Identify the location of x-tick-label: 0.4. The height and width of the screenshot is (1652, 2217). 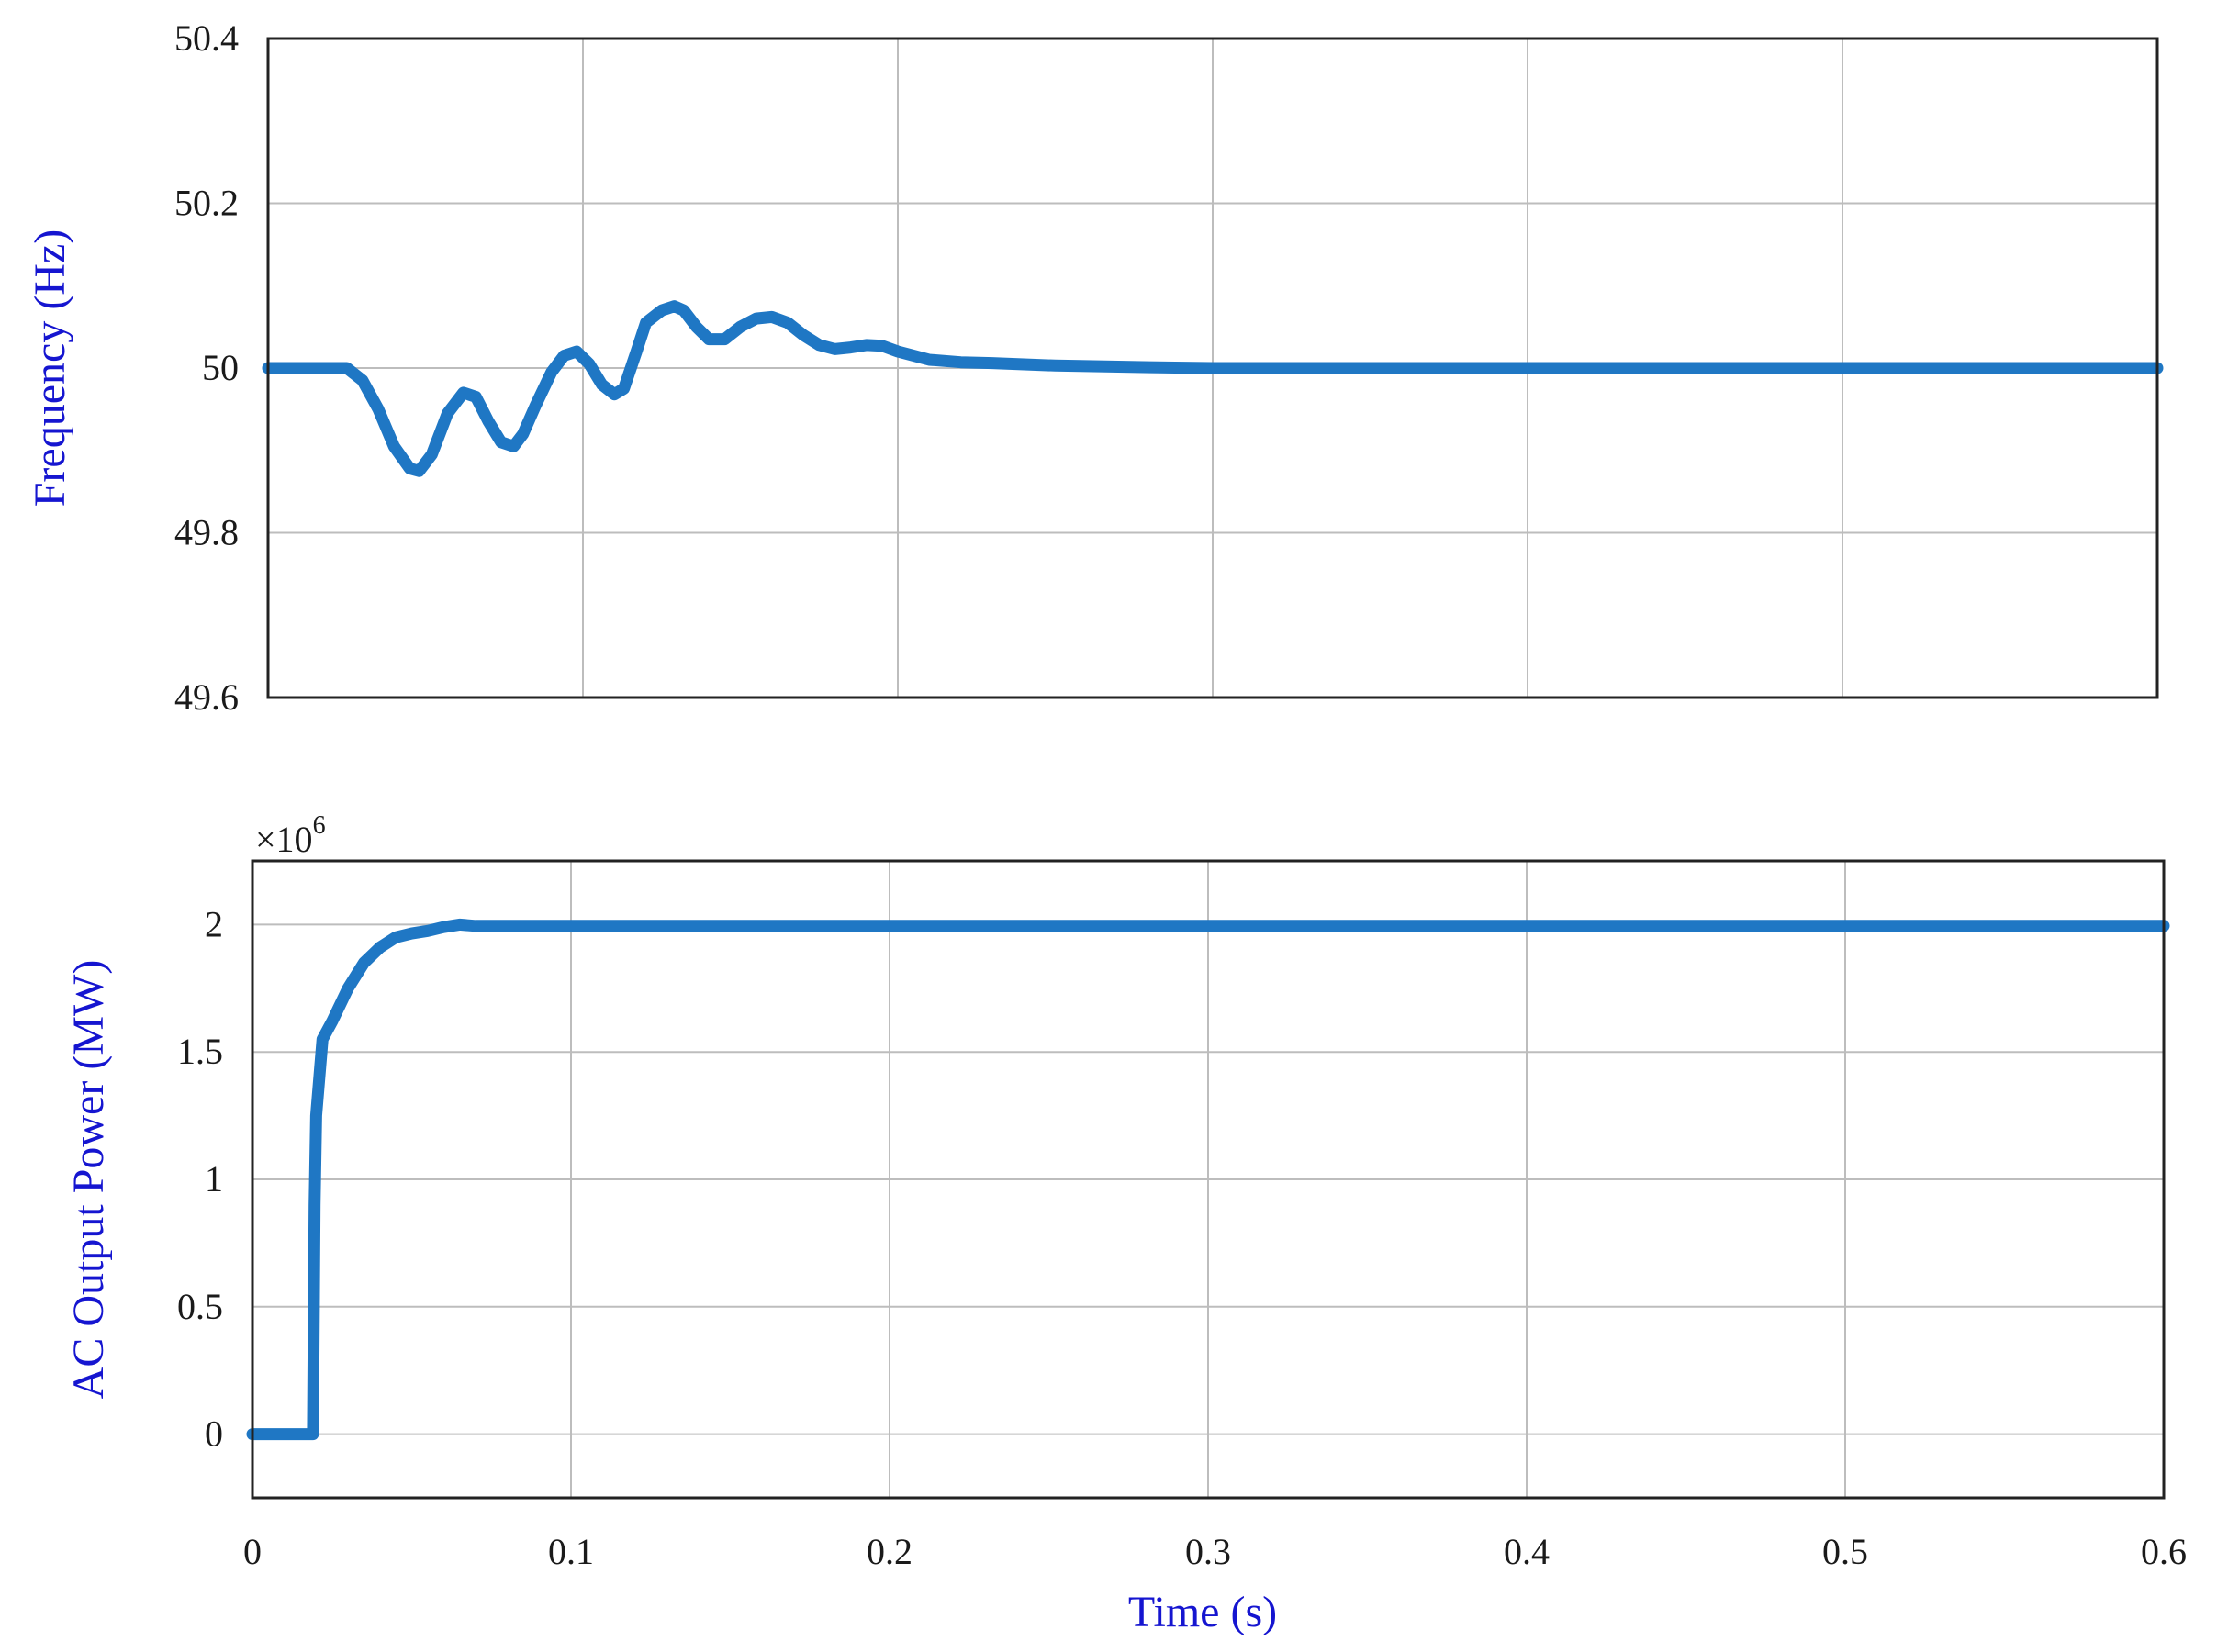
(1527, 1551).